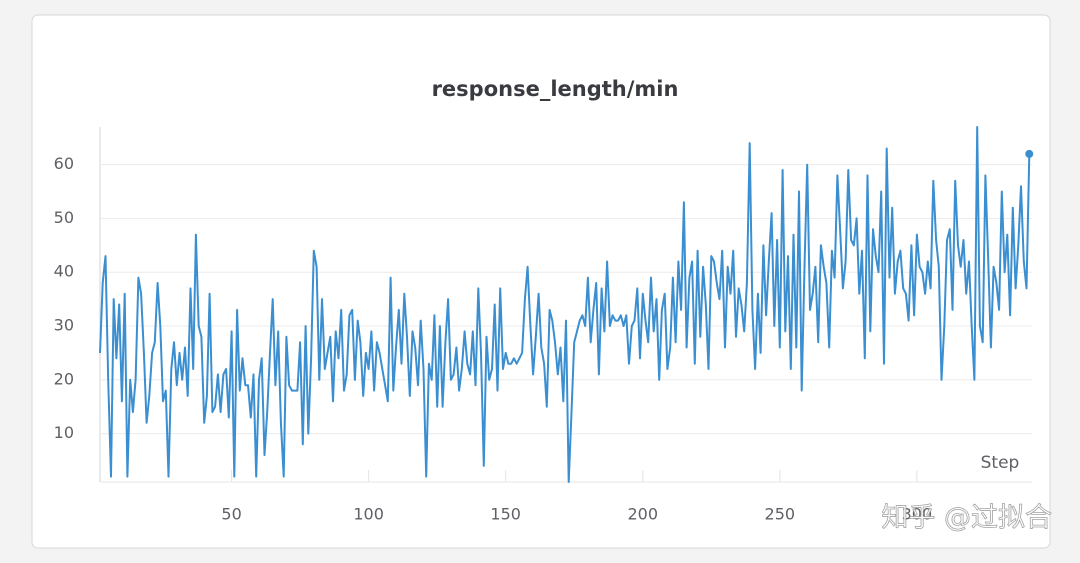 The width and height of the screenshot is (1080, 563). Describe the element at coordinates (1000, 463) in the screenshot. I see `x-axis-label: Step` at that location.